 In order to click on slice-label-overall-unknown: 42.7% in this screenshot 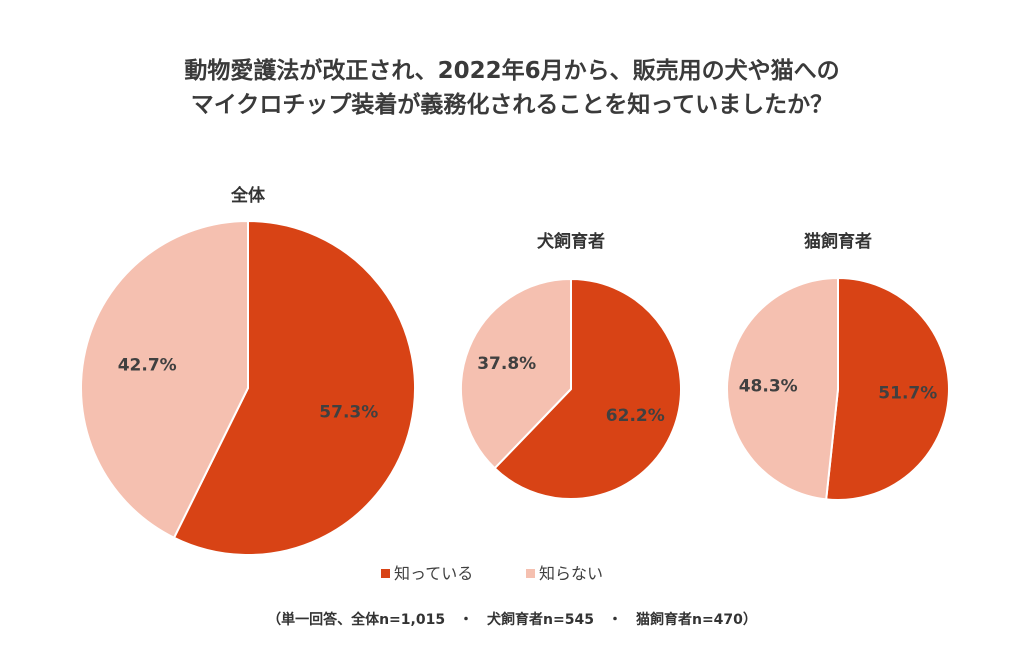, I will do `click(147, 366)`.